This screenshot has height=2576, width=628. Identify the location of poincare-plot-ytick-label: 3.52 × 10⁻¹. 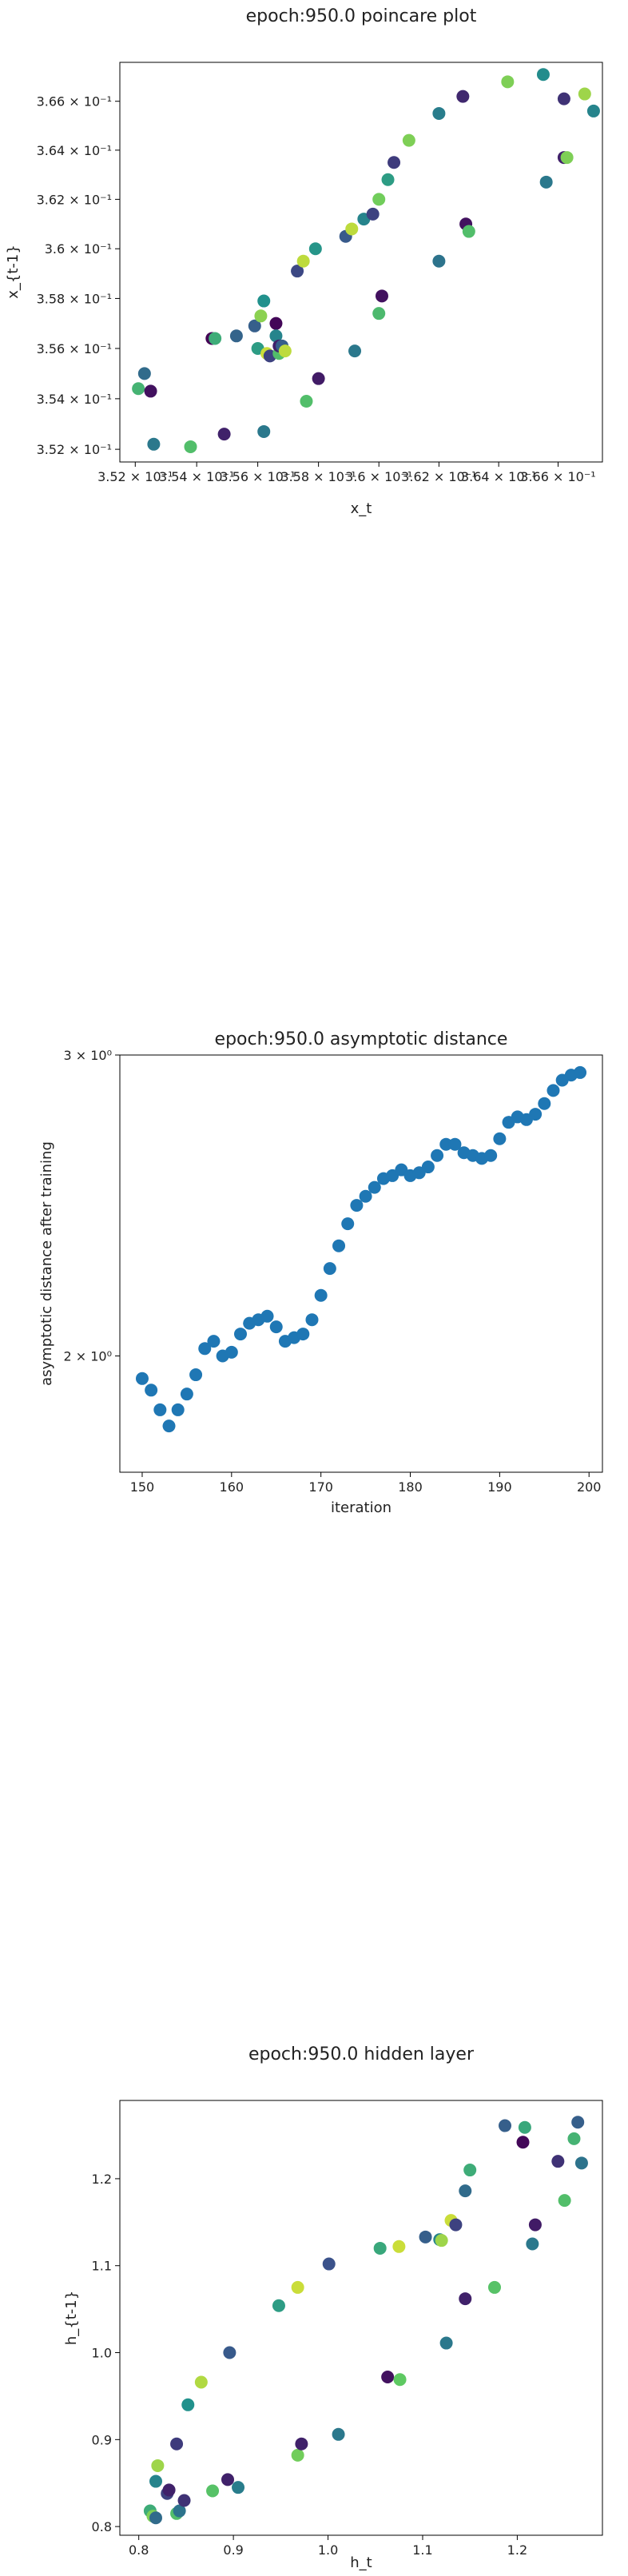
(74, 449).